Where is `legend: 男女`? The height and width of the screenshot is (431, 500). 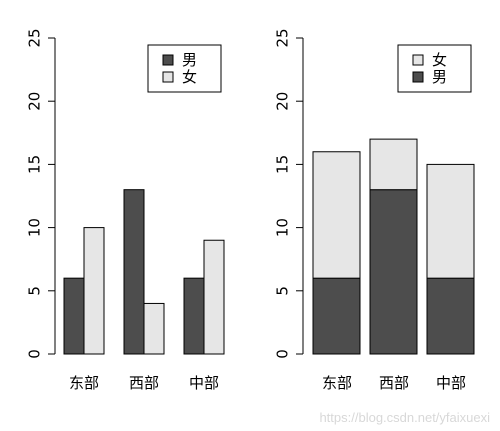 legend: 男女 is located at coordinates (184, 68).